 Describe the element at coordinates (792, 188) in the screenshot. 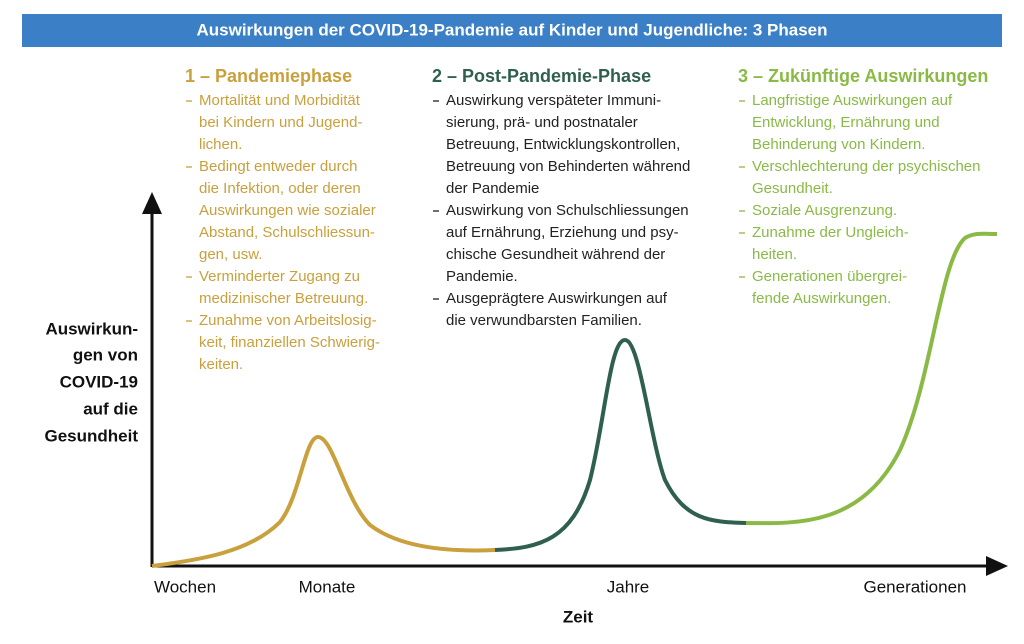

I see `bullet-text: Gesundheit.` at that location.